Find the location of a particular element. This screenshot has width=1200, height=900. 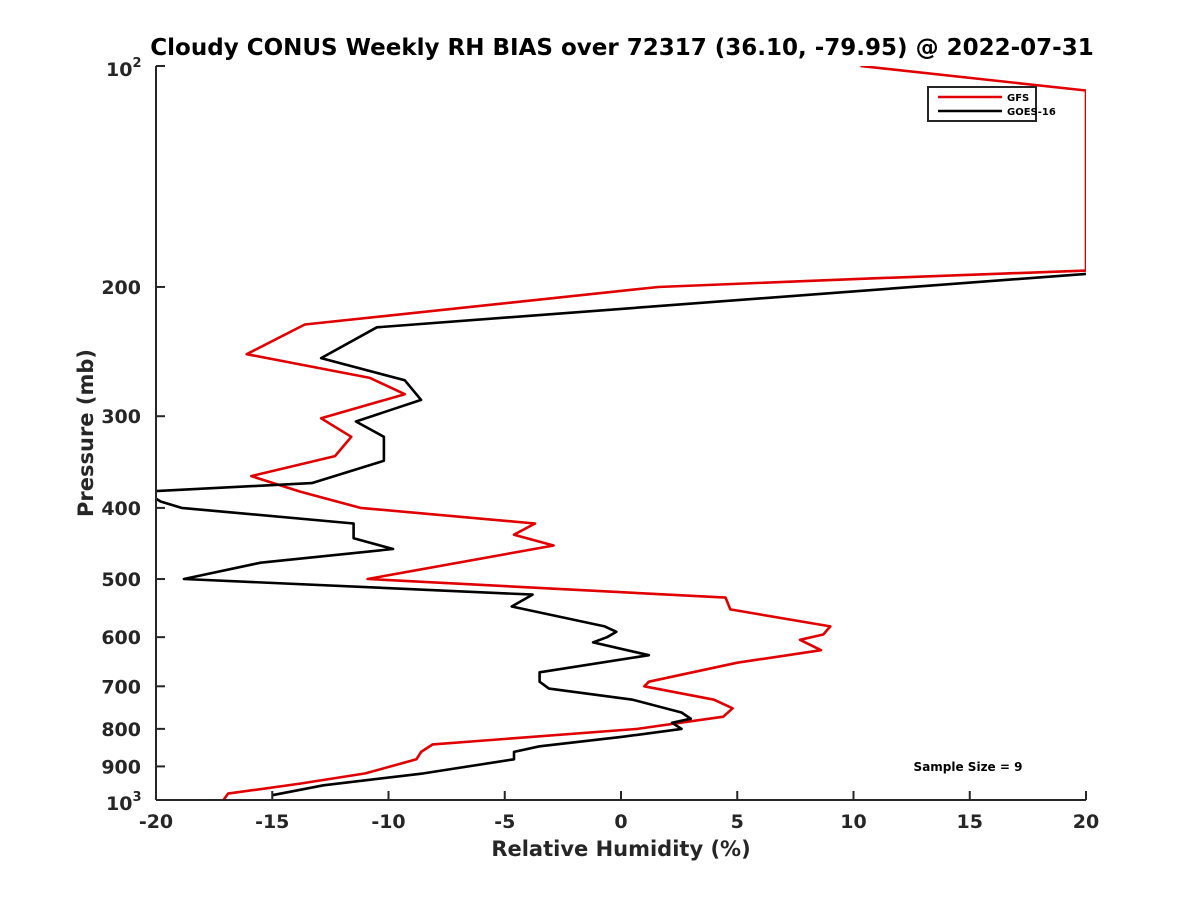

y-tick-label: 600 is located at coordinates (121, 638).